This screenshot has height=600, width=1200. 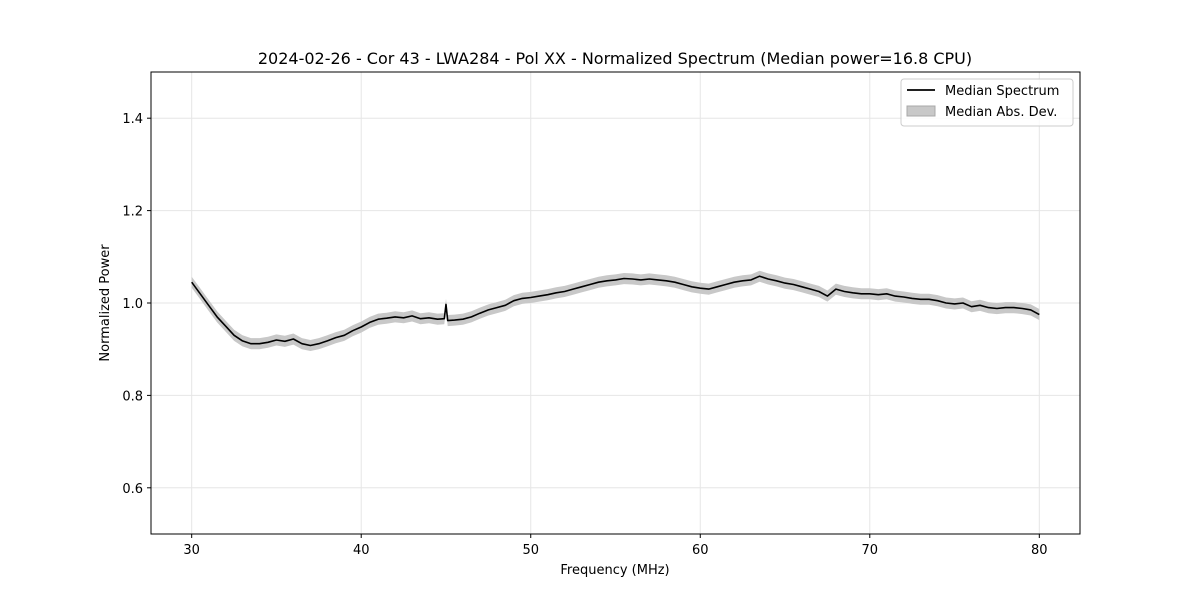 What do you see at coordinates (1039, 550) in the screenshot?
I see `x-tick-label: 80` at bounding box center [1039, 550].